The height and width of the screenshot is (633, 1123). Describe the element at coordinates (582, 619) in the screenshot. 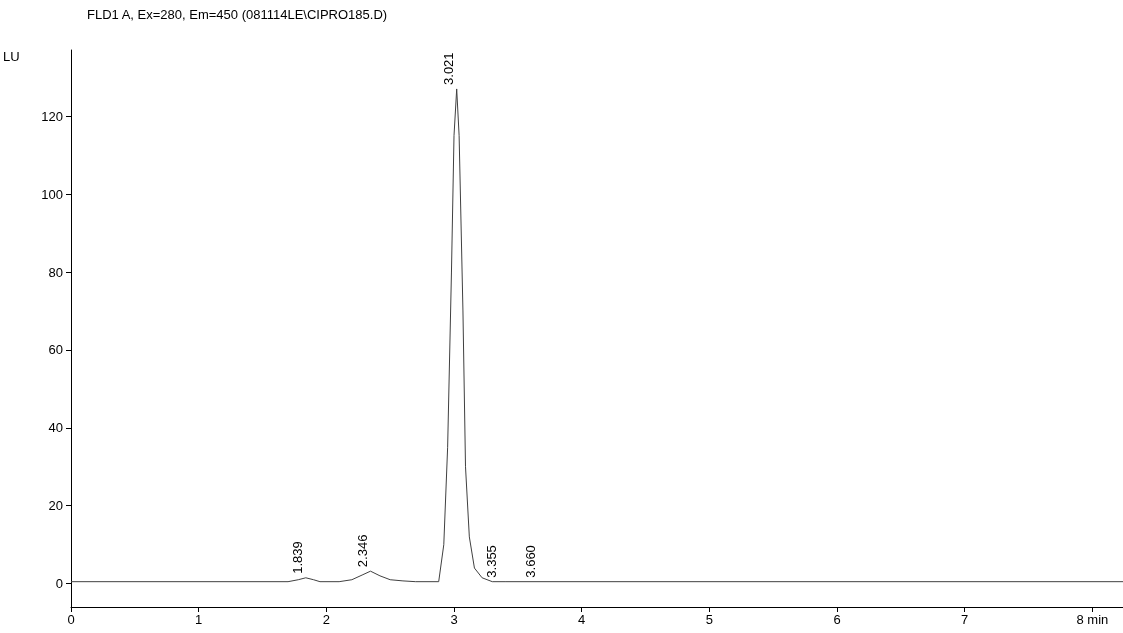

I see `x-tick-label: 4` at that location.